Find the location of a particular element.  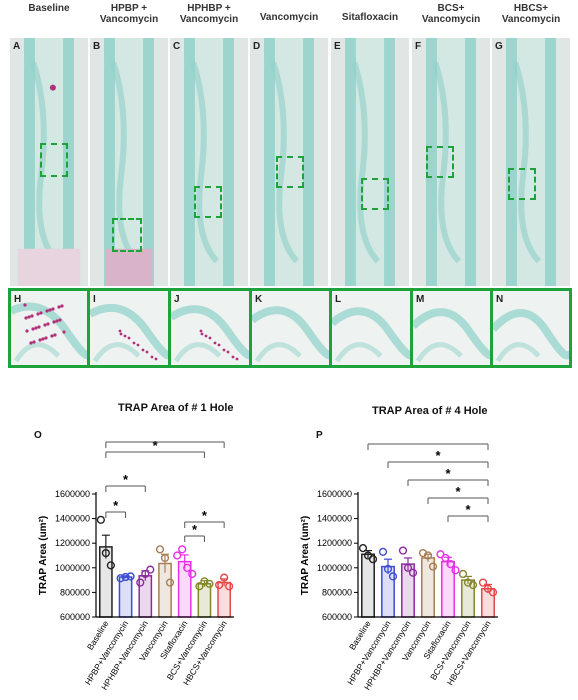

panel-letter-p: P is located at coordinates (319, 435).